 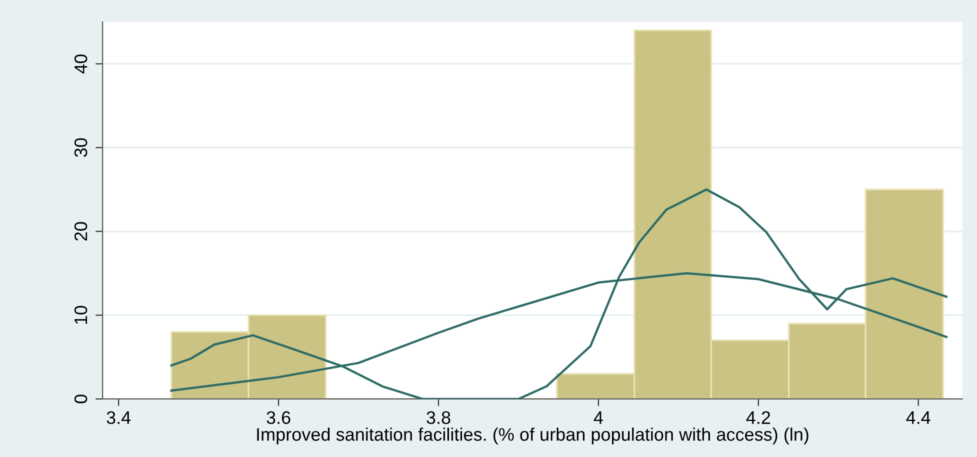 What do you see at coordinates (81, 147) in the screenshot?
I see `y-tick-label: 30` at bounding box center [81, 147].